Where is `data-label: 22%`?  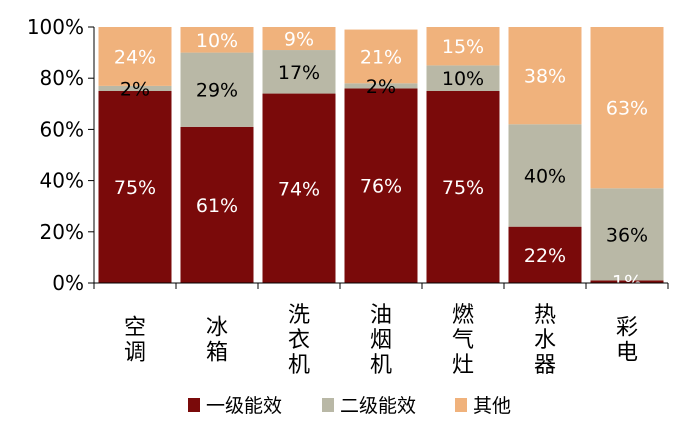
data-label: 22% is located at coordinates (545, 256).